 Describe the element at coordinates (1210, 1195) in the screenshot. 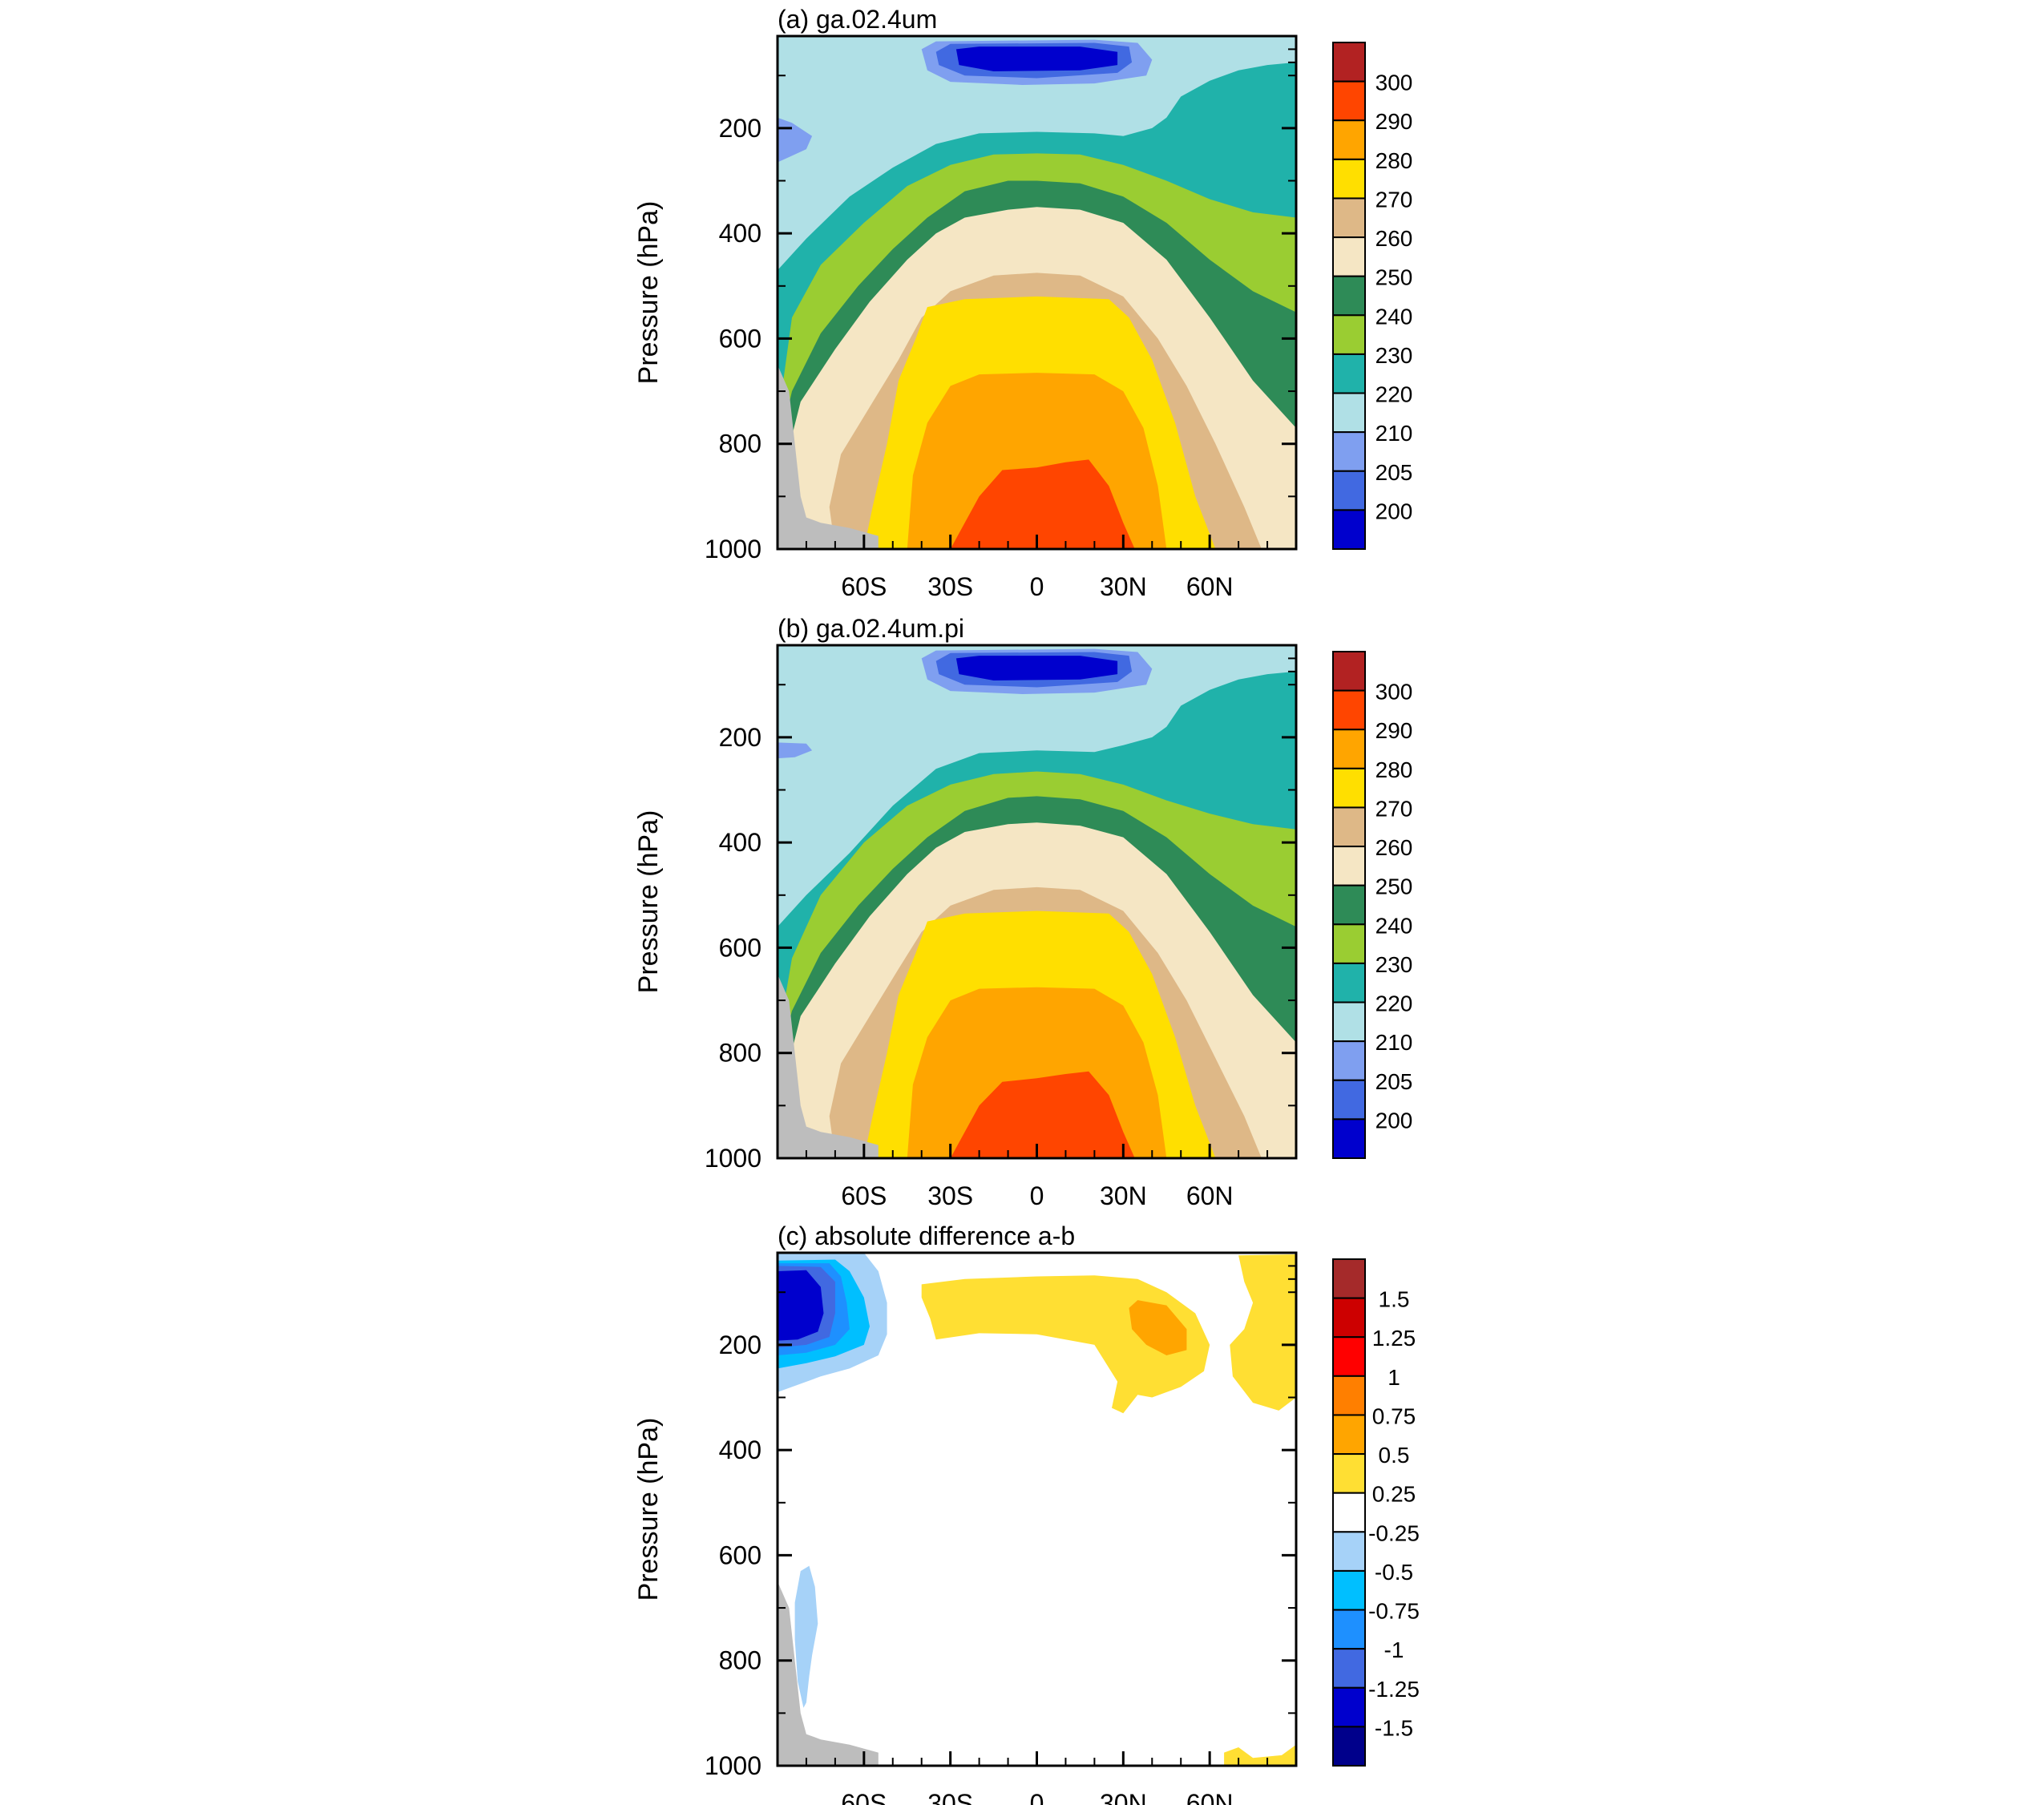

I see `x-tick-label: 60N` at that location.